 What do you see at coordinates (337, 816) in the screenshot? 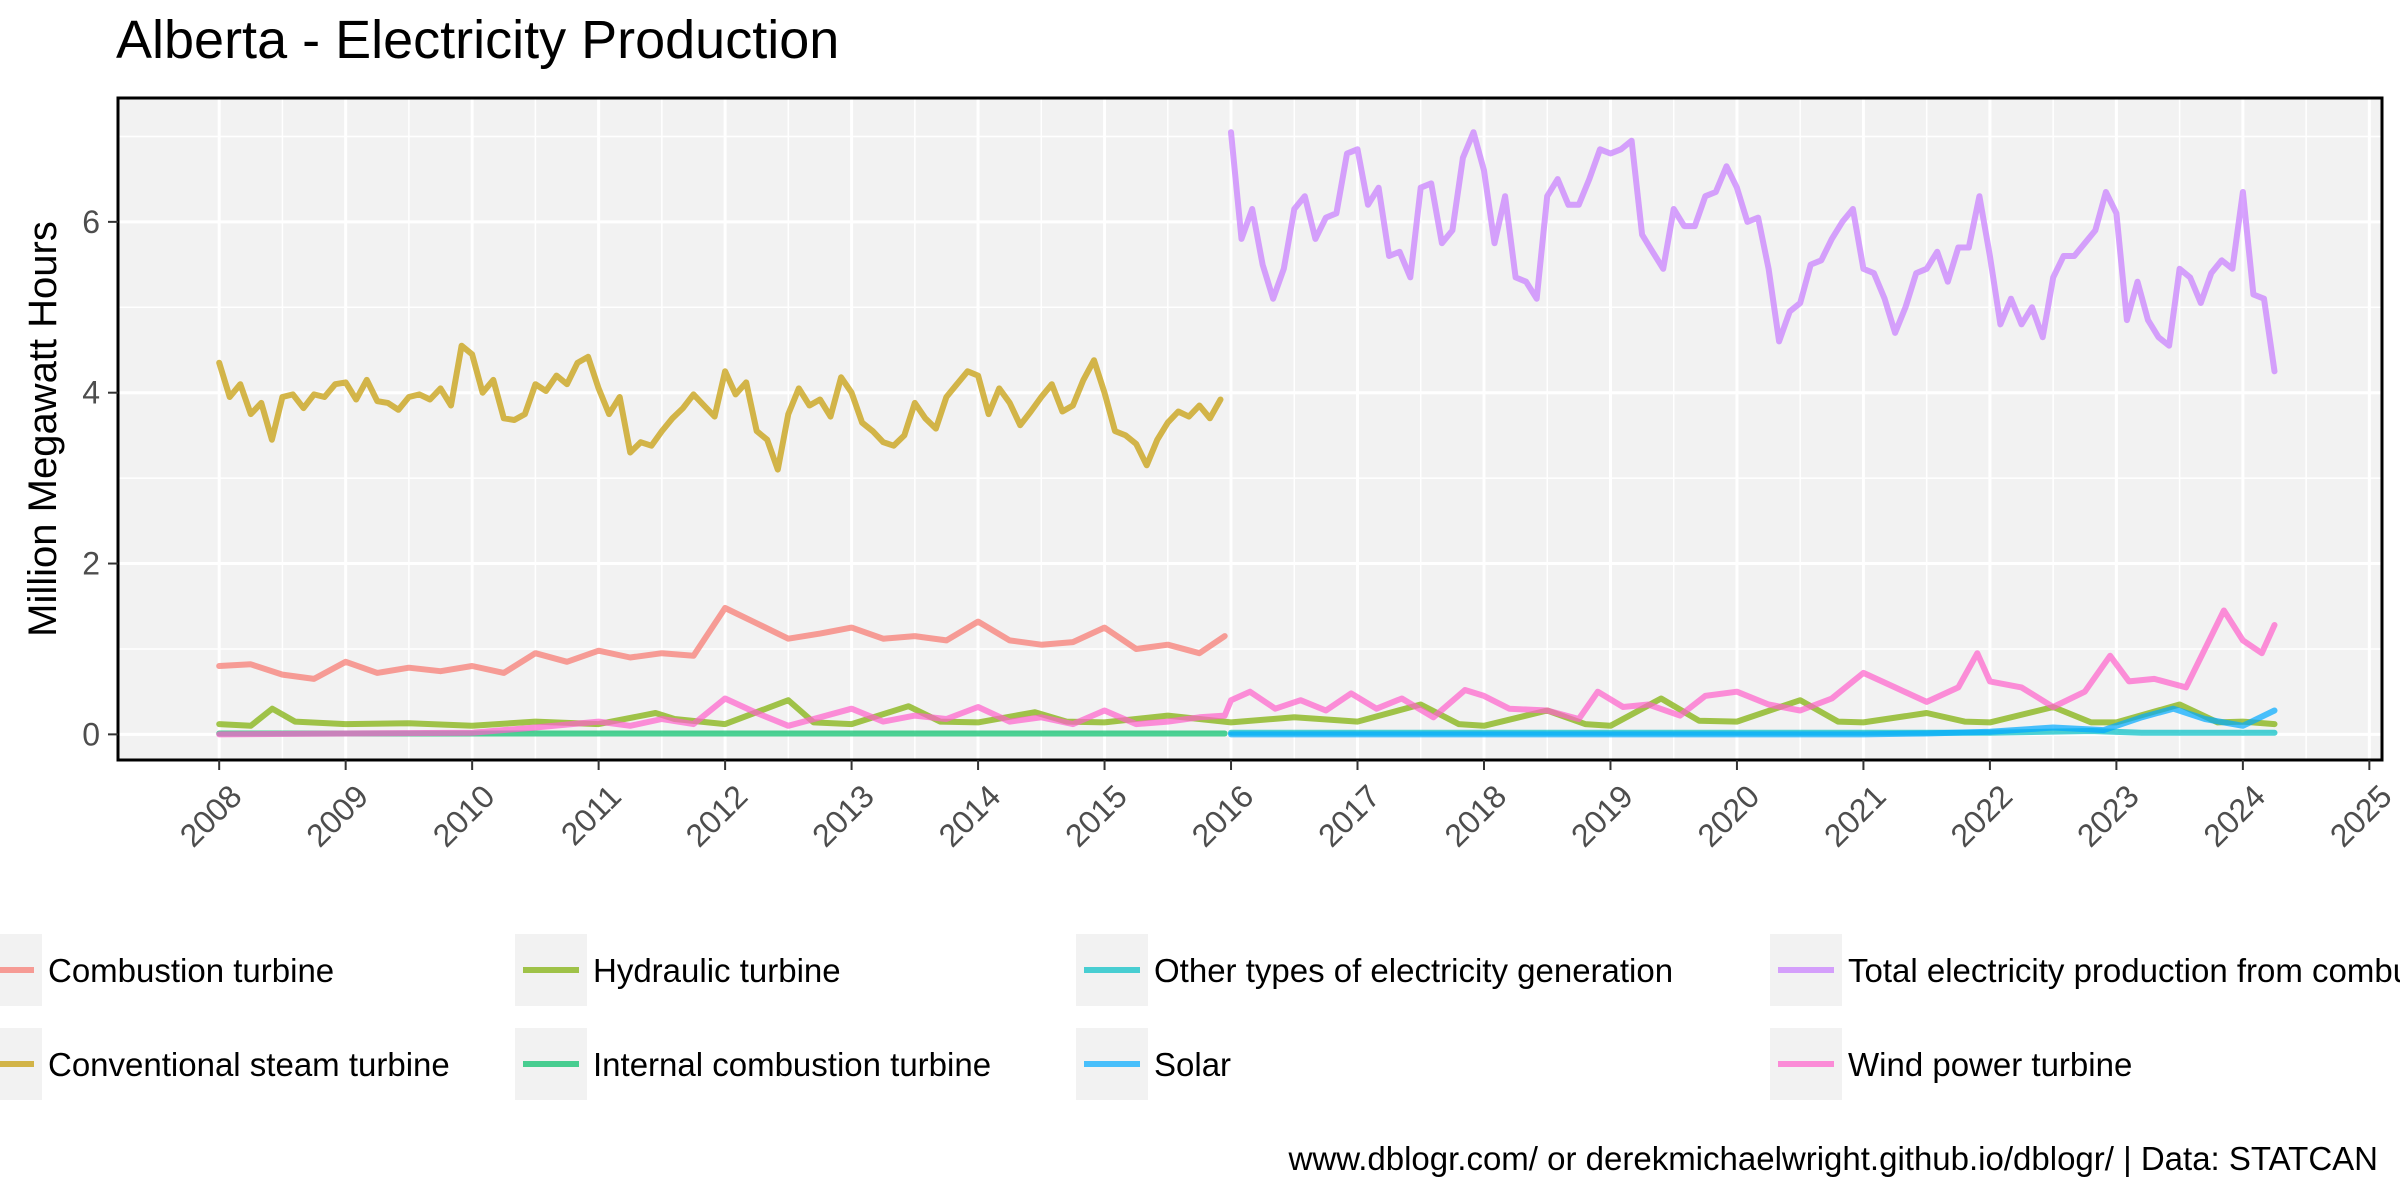
I see `x-tick-label: 2009` at bounding box center [337, 816].